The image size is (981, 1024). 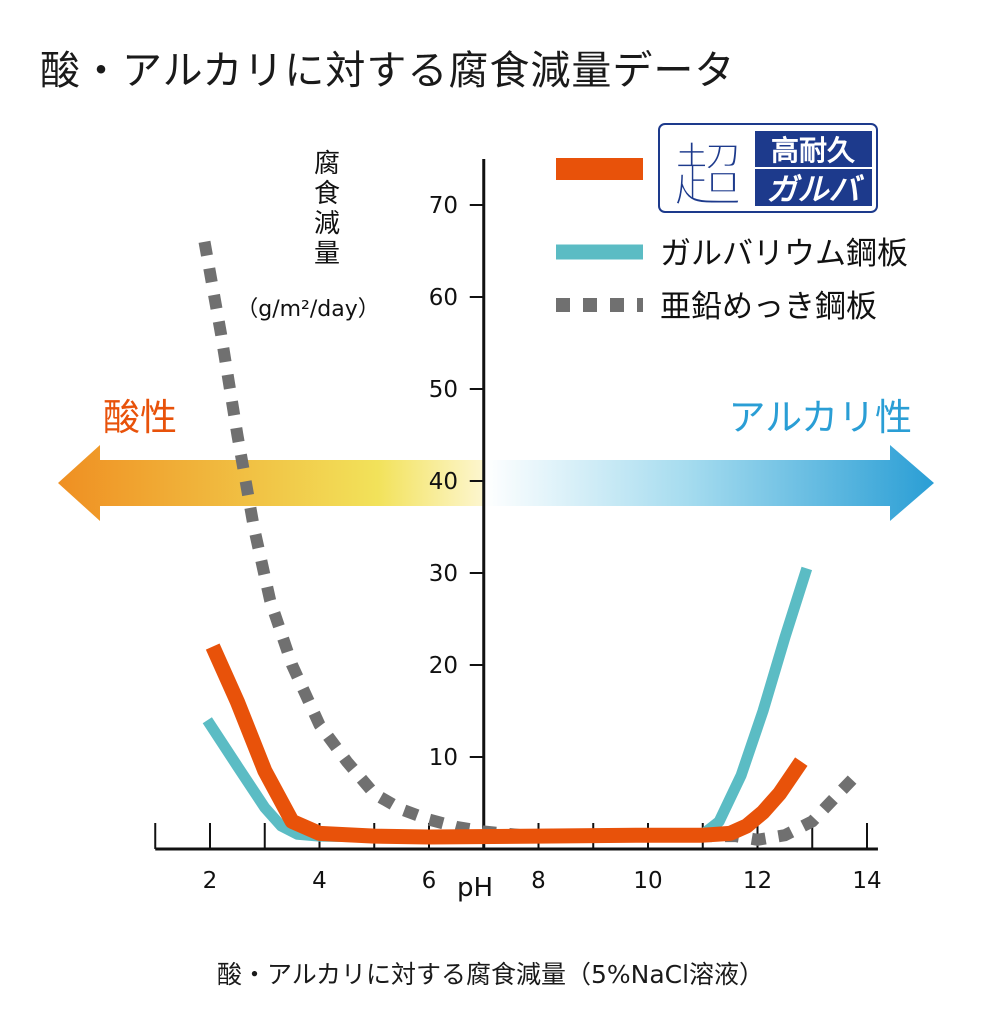 What do you see at coordinates (327, 164) in the screenshot?
I see `y-axis-label-char: 腐` at bounding box center [327, 164].